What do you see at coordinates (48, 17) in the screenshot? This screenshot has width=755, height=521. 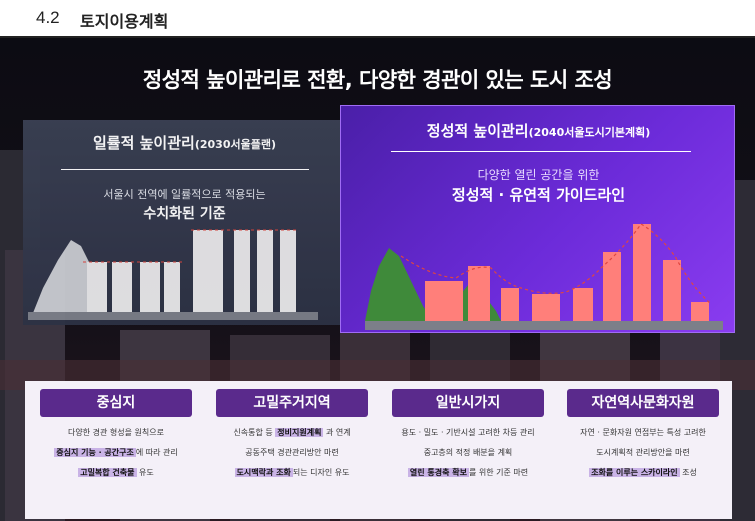 I see `section-number: 4.2` at bounding box center [48, 17].